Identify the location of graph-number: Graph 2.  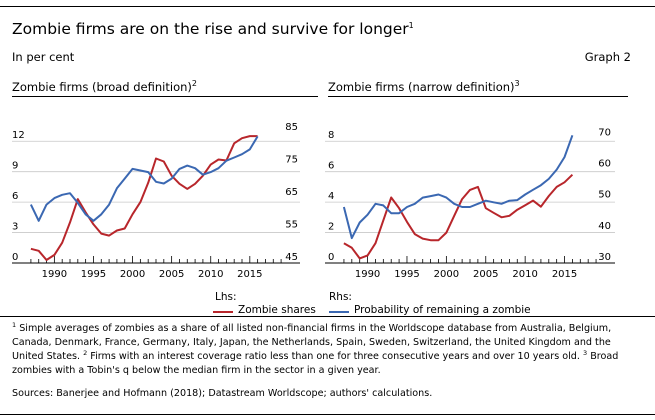
(607, 57).